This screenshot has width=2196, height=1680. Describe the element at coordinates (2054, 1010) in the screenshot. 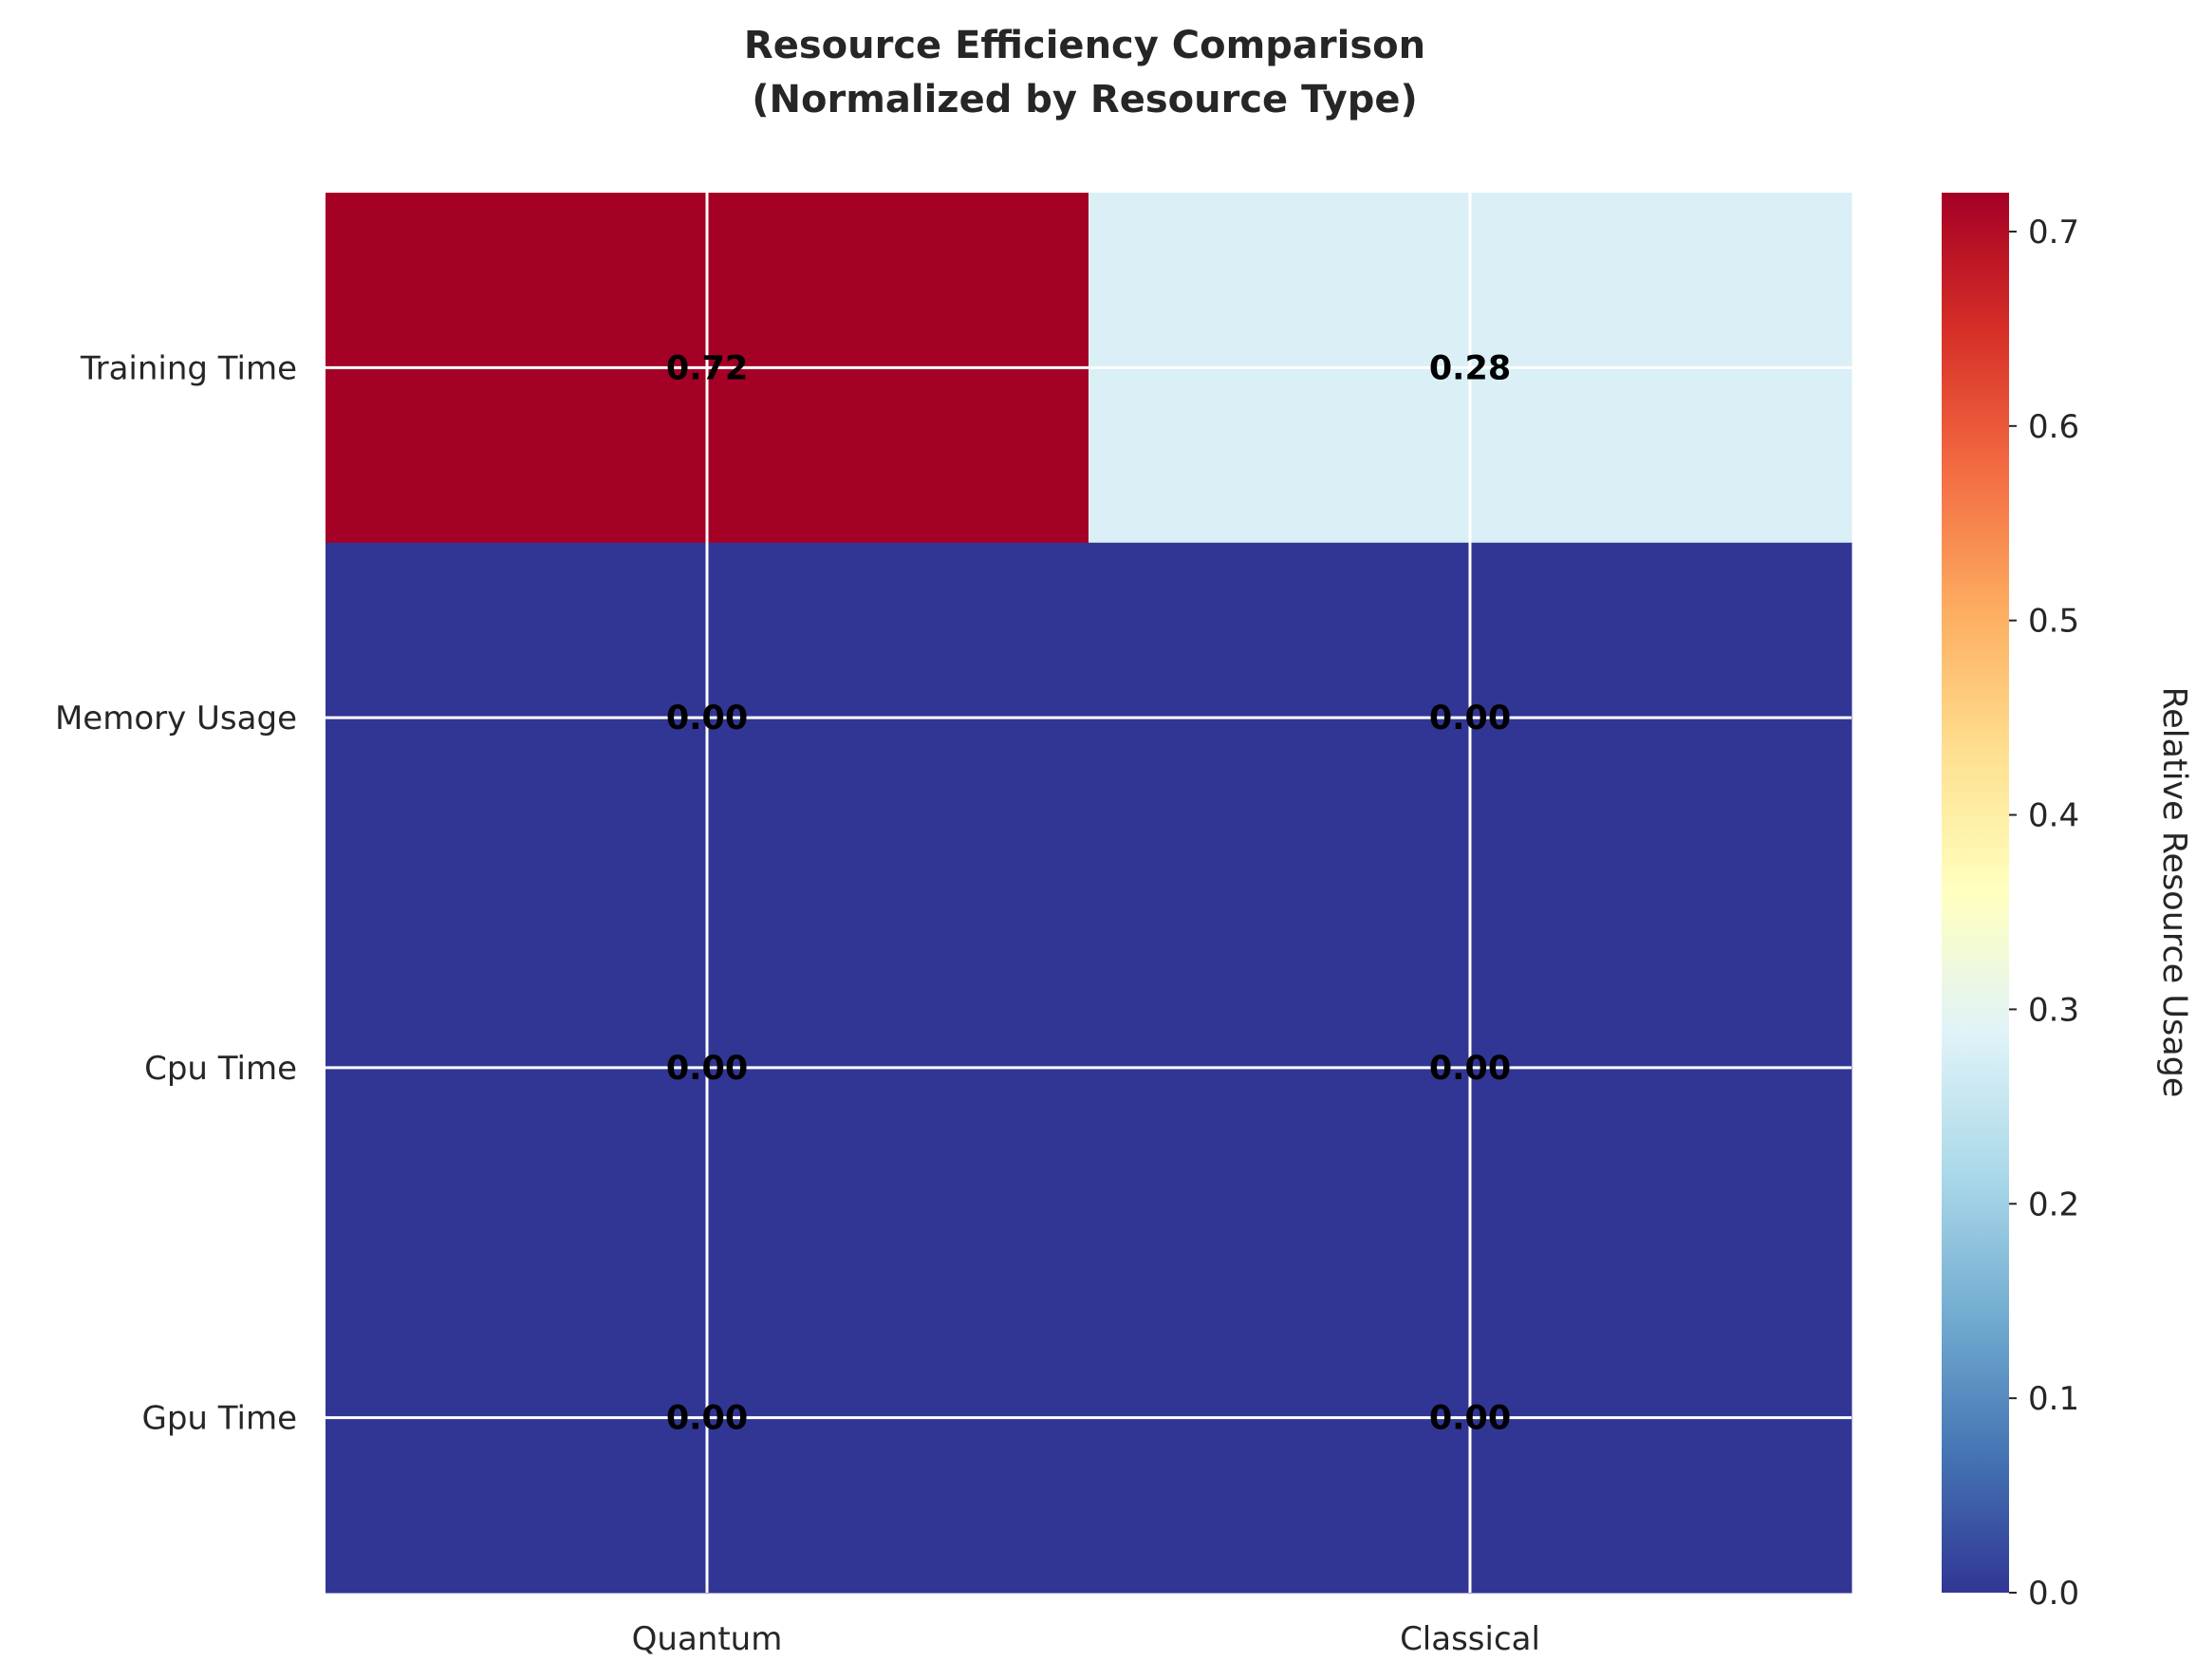

I see `colorbar-tick-label: 0.3` at that location.